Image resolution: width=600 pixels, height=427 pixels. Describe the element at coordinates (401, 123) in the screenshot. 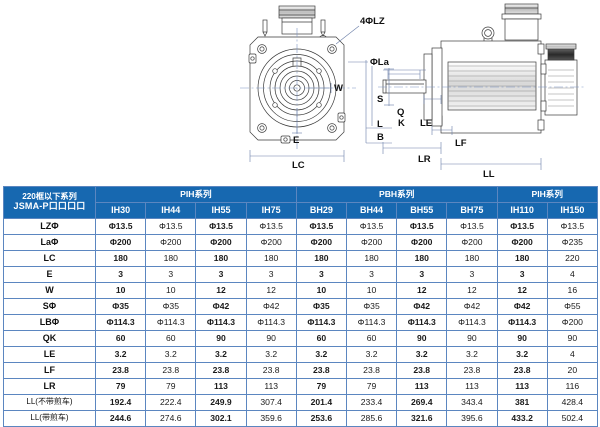

I see `label-k: K` at that location.